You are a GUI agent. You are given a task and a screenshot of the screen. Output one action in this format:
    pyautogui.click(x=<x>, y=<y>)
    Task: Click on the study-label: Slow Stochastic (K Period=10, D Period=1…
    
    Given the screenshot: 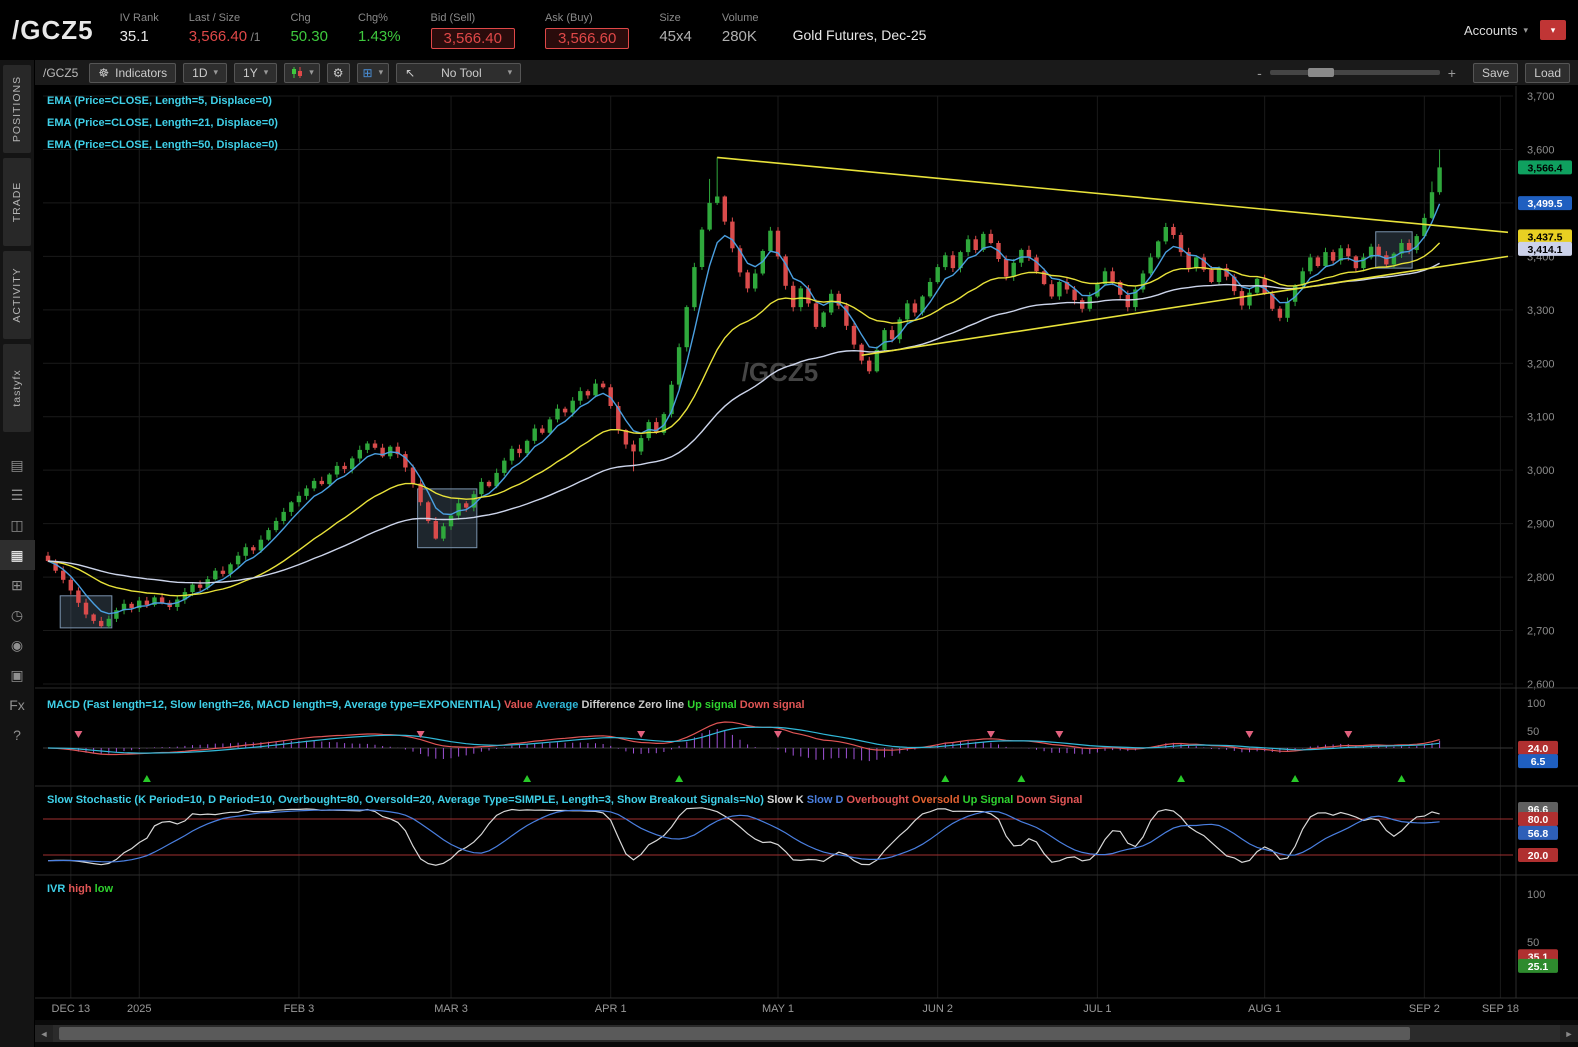 What is the action you would take?
    pyautogui.click(x=564, y=800)
    